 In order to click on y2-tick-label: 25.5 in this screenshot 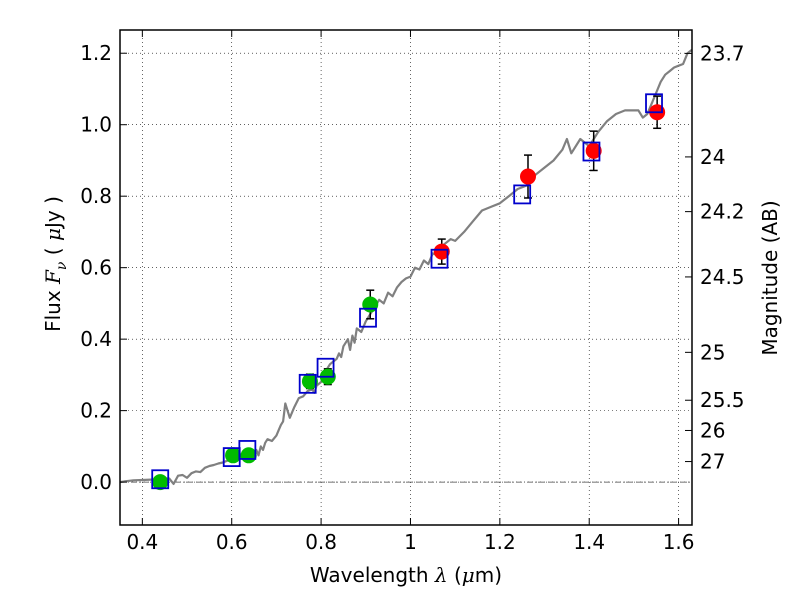, I will do `click(722, 400)`.